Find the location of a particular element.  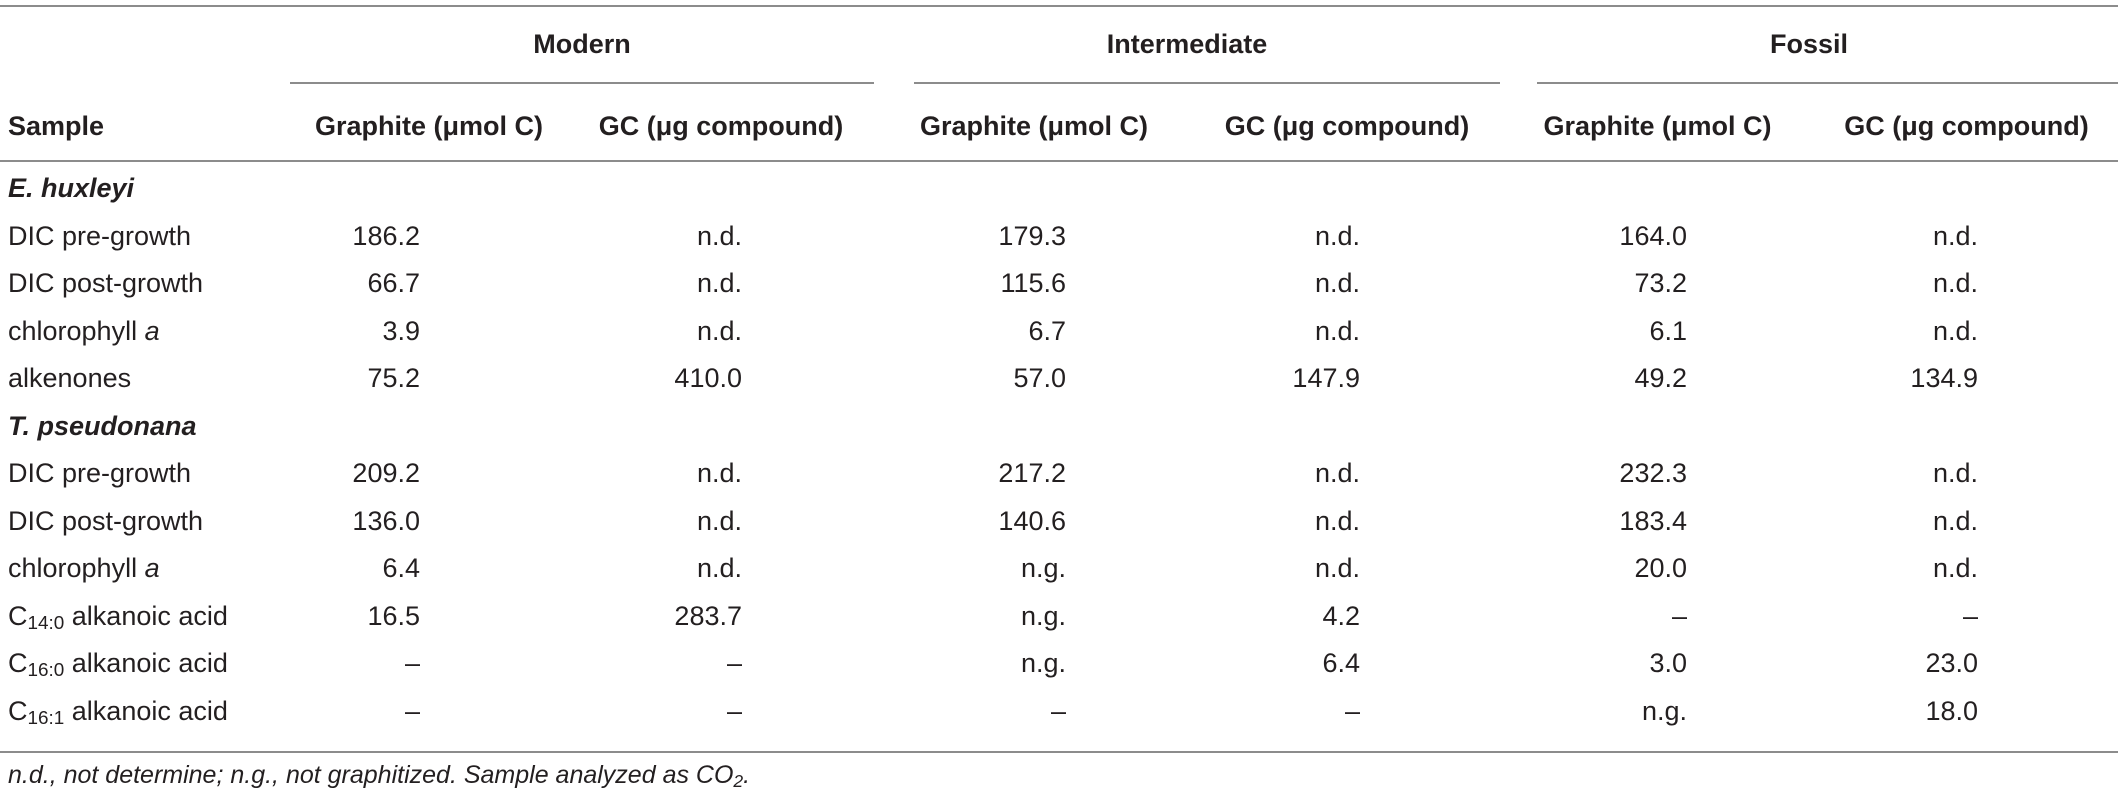

graphite-value-cell: 209.2 is located at coordinates (386, 473).